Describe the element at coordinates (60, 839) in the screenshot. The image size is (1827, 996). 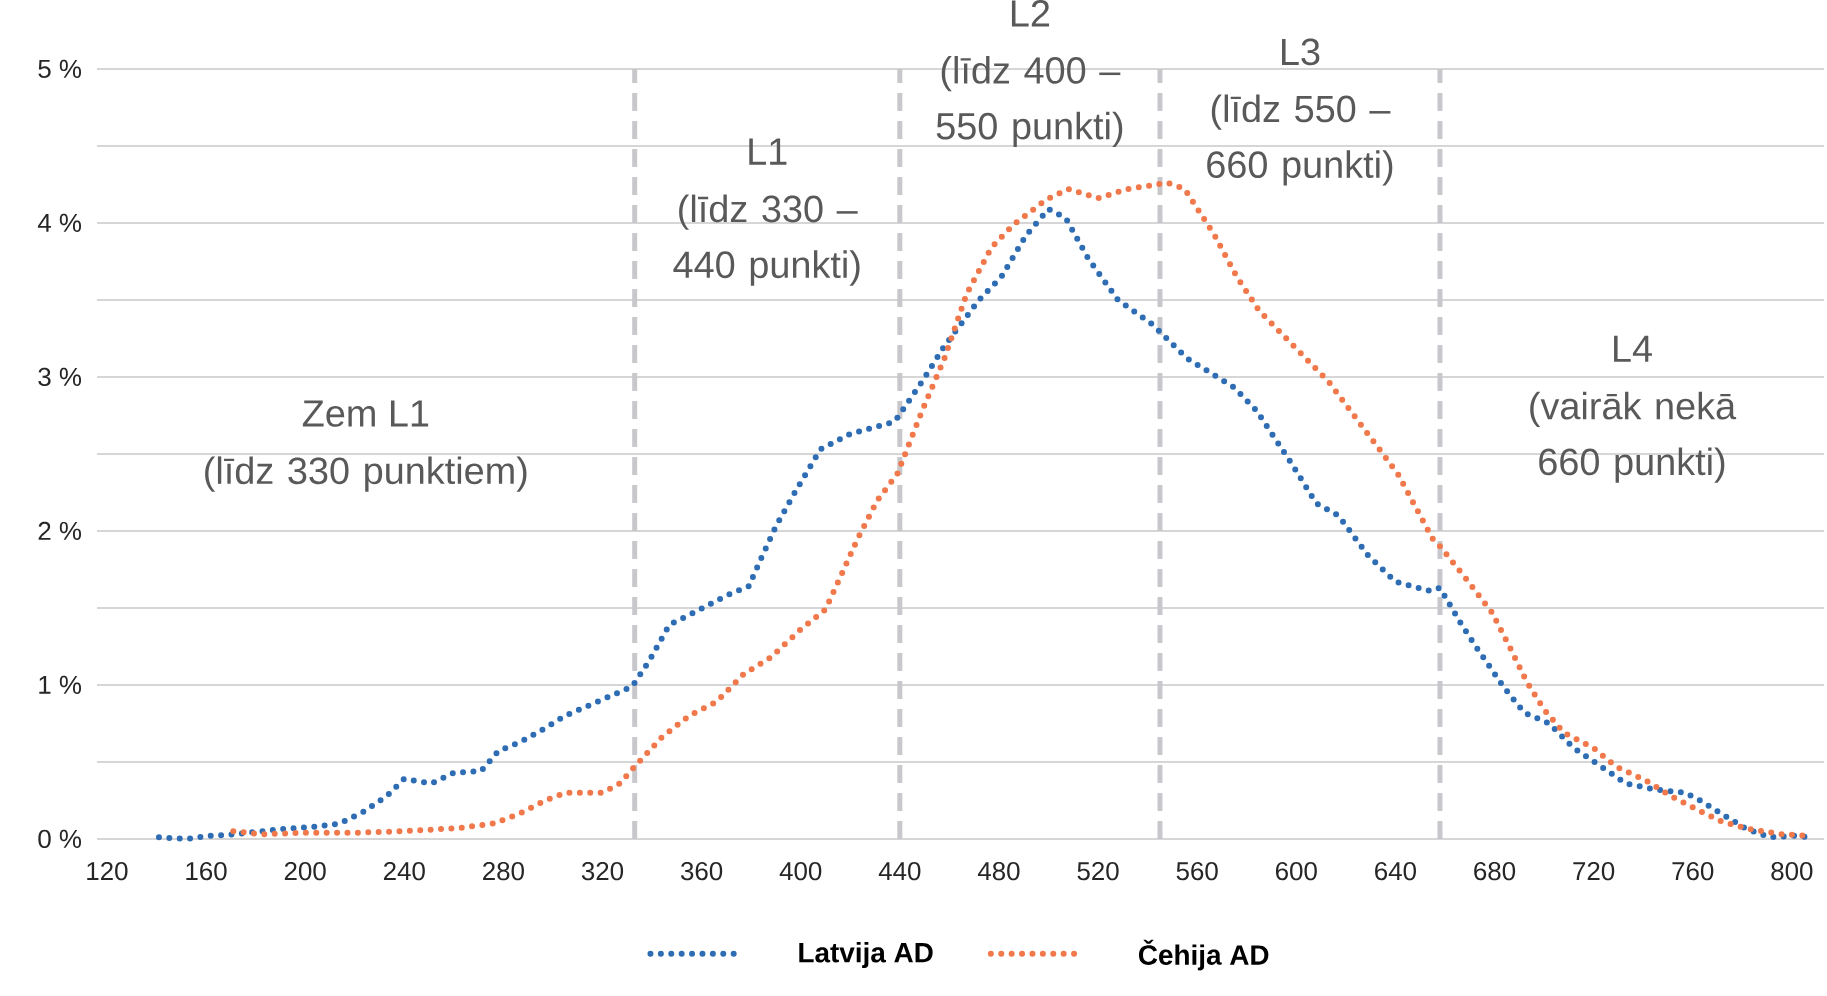
I see `y-tick-label: 0 %` at that location.